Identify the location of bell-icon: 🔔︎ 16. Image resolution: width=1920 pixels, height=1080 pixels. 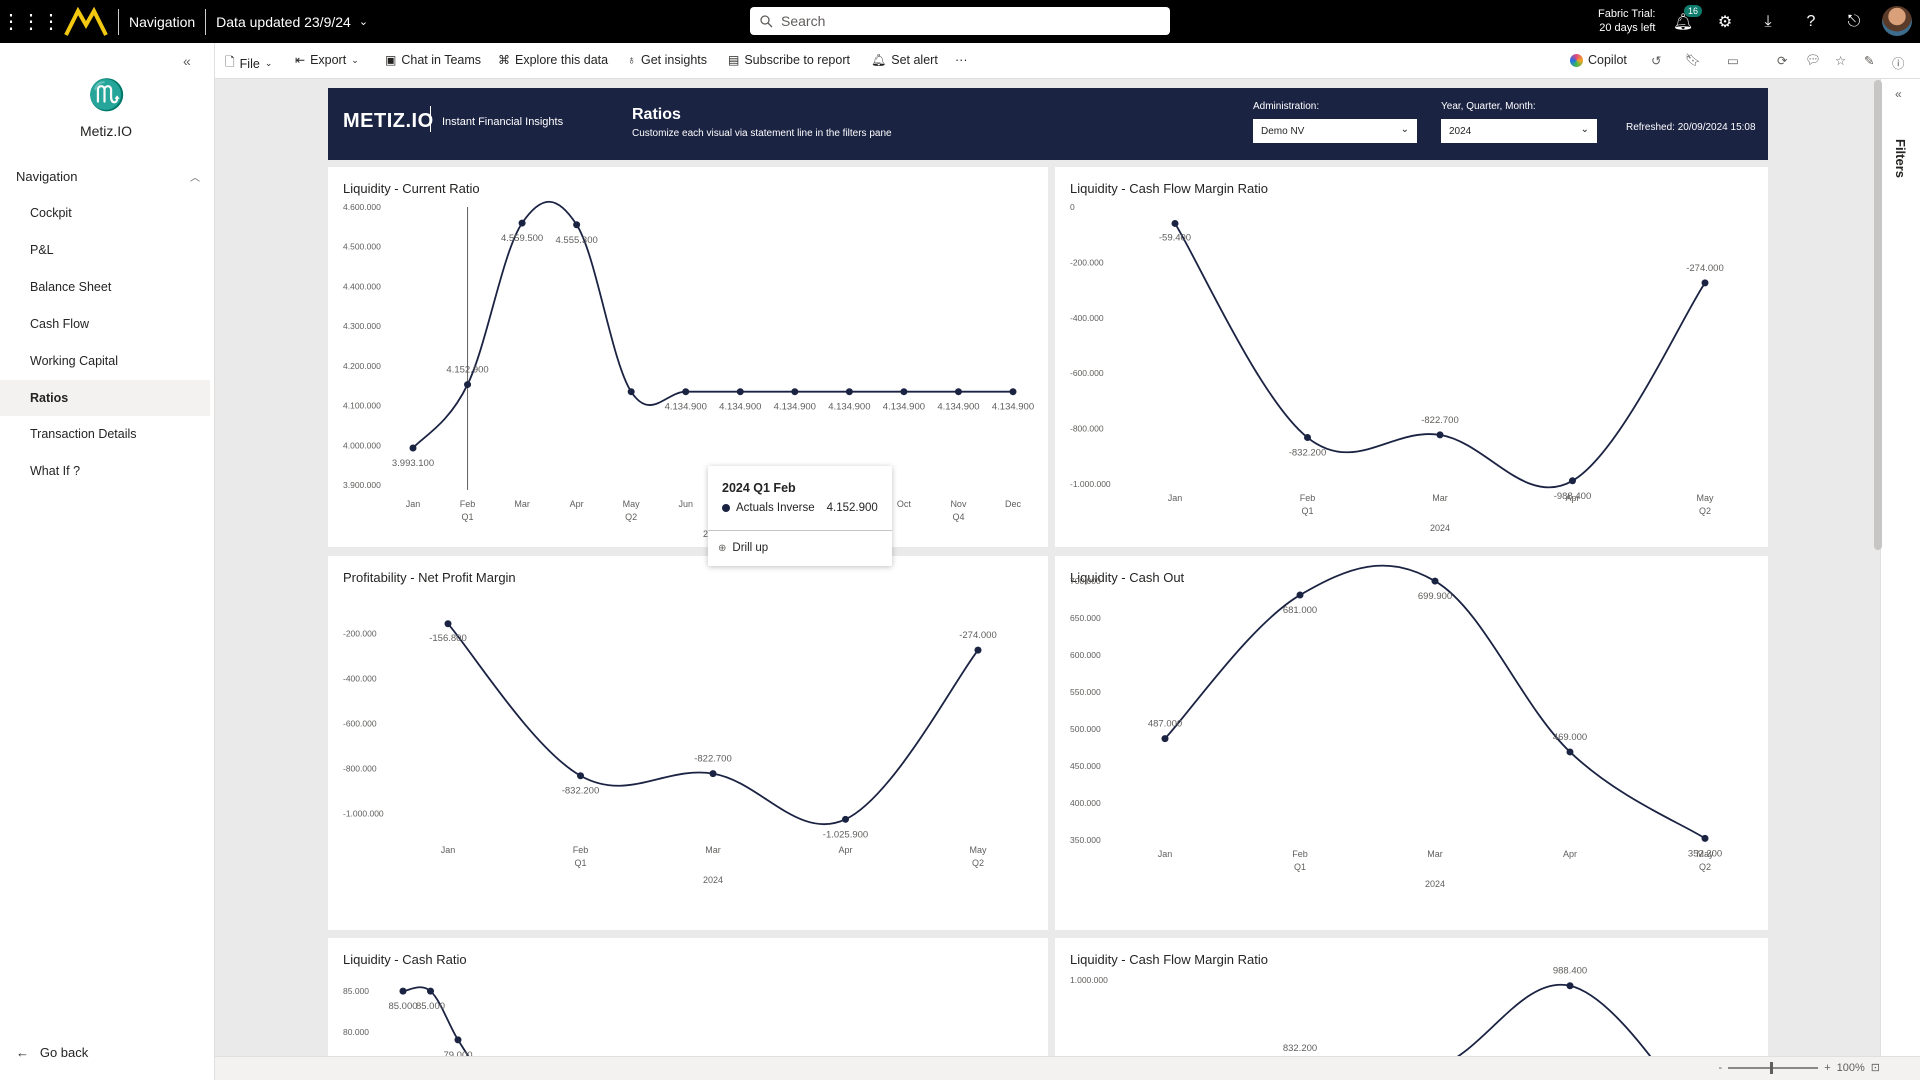
(1687, 19).